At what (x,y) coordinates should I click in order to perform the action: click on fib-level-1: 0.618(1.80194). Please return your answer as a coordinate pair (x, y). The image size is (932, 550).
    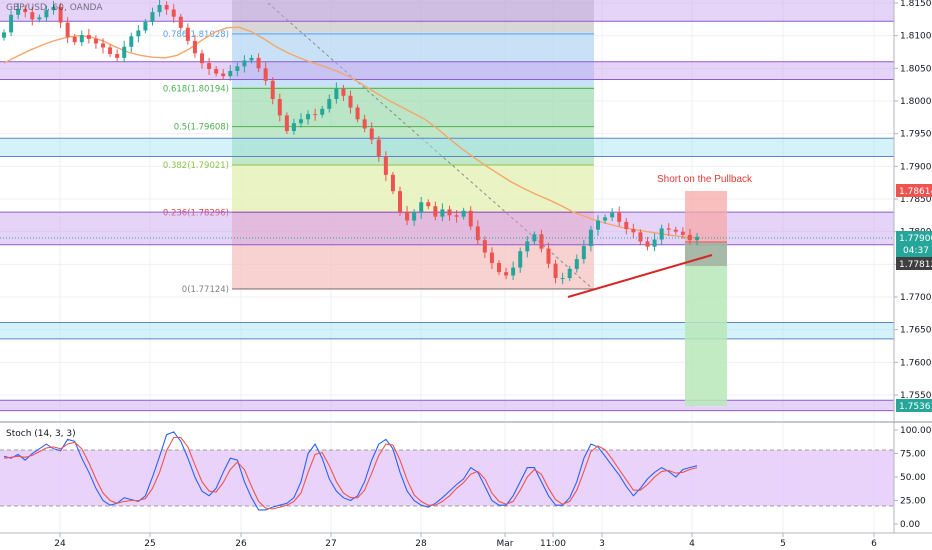
    Looking at the image, I should click on (378, 89).